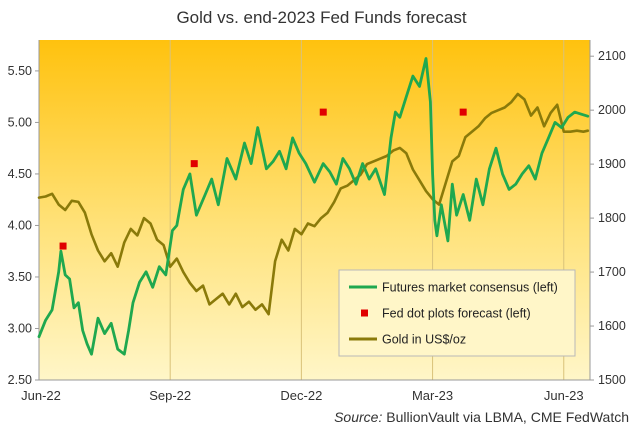 The image size is (643, 435). Describe the element at coordinates (612, 110) in the screenshot. I see `y-right-tick-label: 2000` at that location.